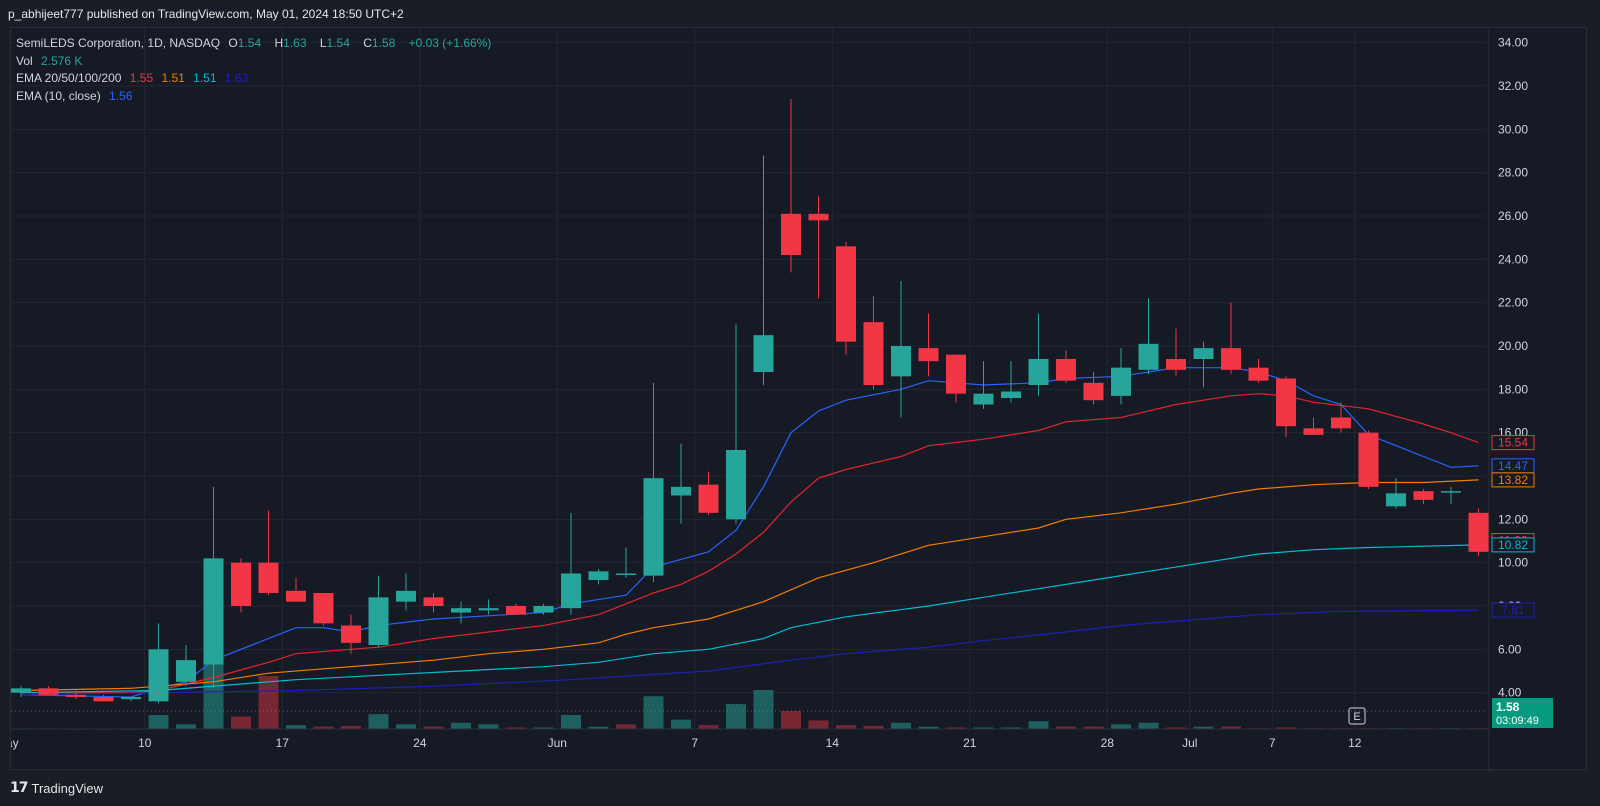  What do you see at coordinates (450, 43) in the screenshot?
I see `change-value: +0.03 (+1.66%)` at bounding box center [450, 43].